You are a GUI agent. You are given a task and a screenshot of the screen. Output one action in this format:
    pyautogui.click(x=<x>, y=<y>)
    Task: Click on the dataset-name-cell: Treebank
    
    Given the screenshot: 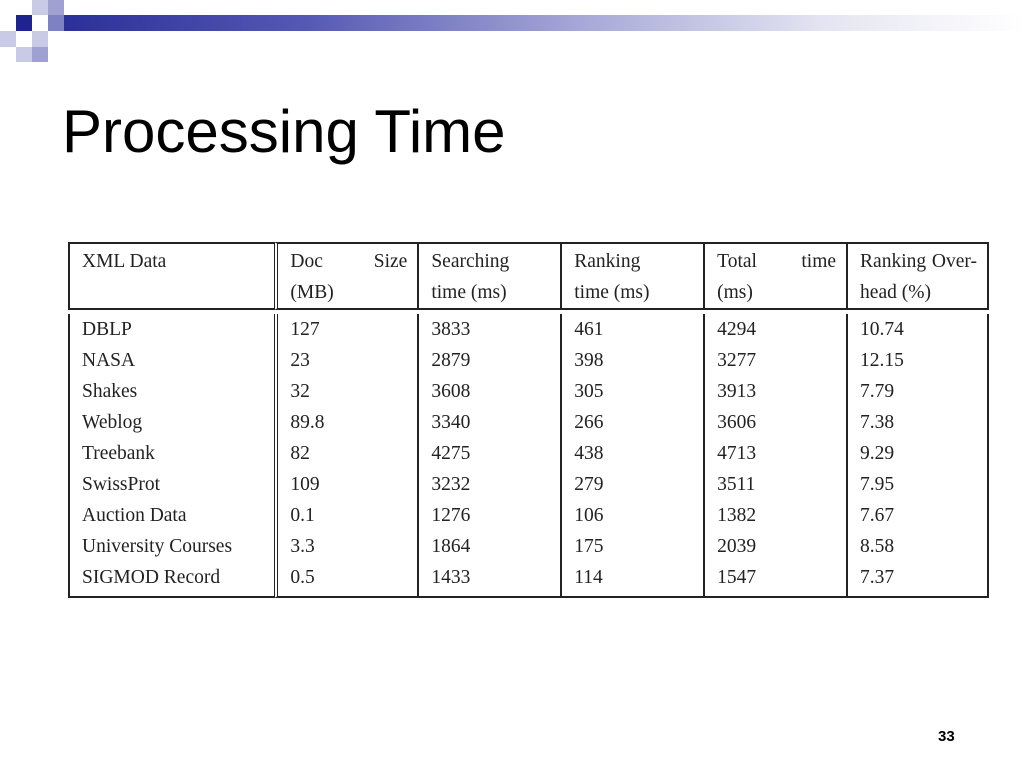 What is the action you would take?
    pyautogui.click(x=171, y=453)
    